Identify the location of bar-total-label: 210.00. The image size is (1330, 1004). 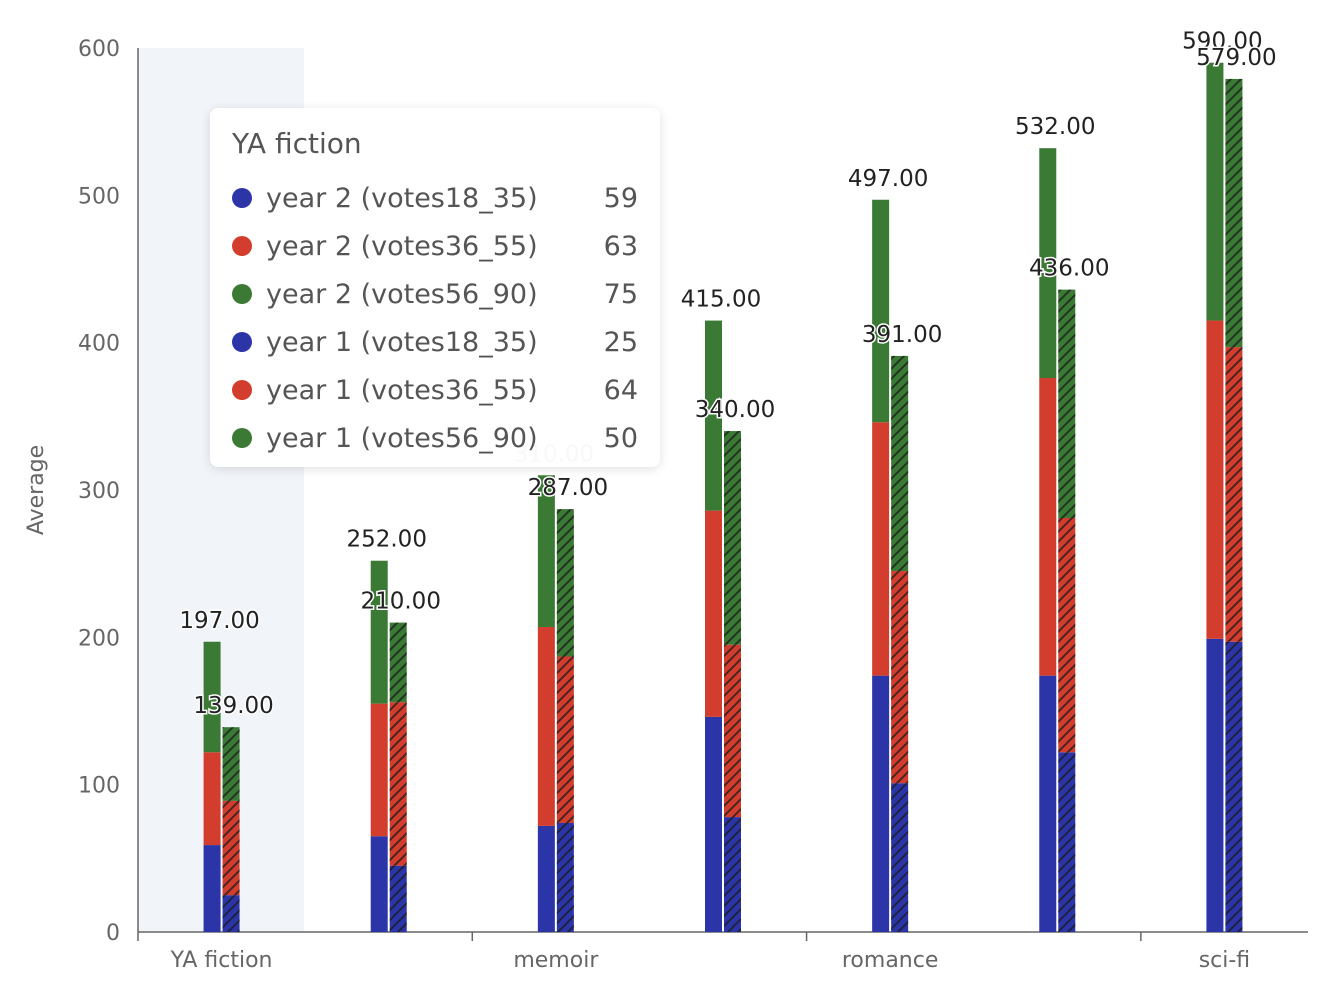
(400, 602).